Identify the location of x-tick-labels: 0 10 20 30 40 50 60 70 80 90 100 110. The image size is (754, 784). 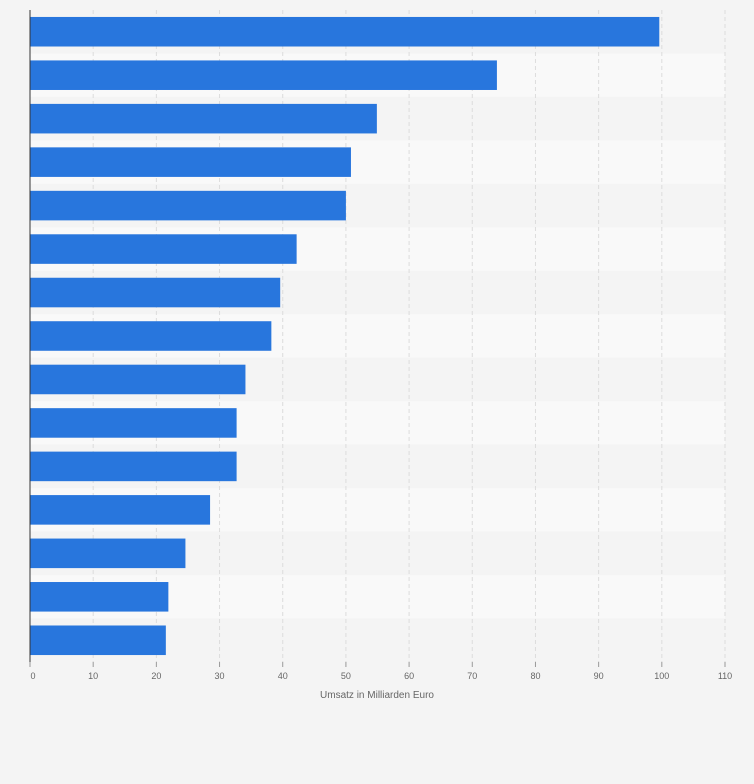
(380, 671).